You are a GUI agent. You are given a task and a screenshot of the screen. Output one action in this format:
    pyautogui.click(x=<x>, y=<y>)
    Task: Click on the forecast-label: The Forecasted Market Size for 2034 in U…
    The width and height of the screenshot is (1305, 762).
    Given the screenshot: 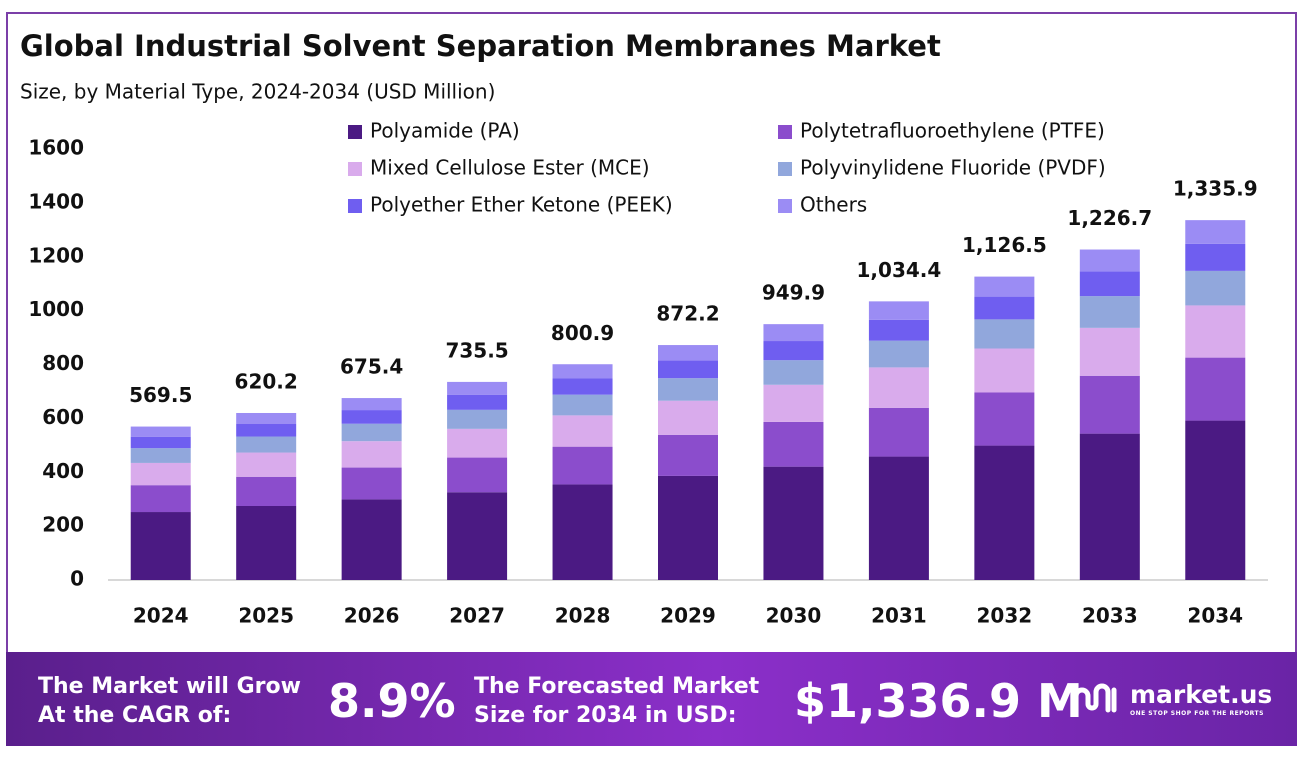 What is the action you would take?
    pyautogui.click(x=616, y=701)
    